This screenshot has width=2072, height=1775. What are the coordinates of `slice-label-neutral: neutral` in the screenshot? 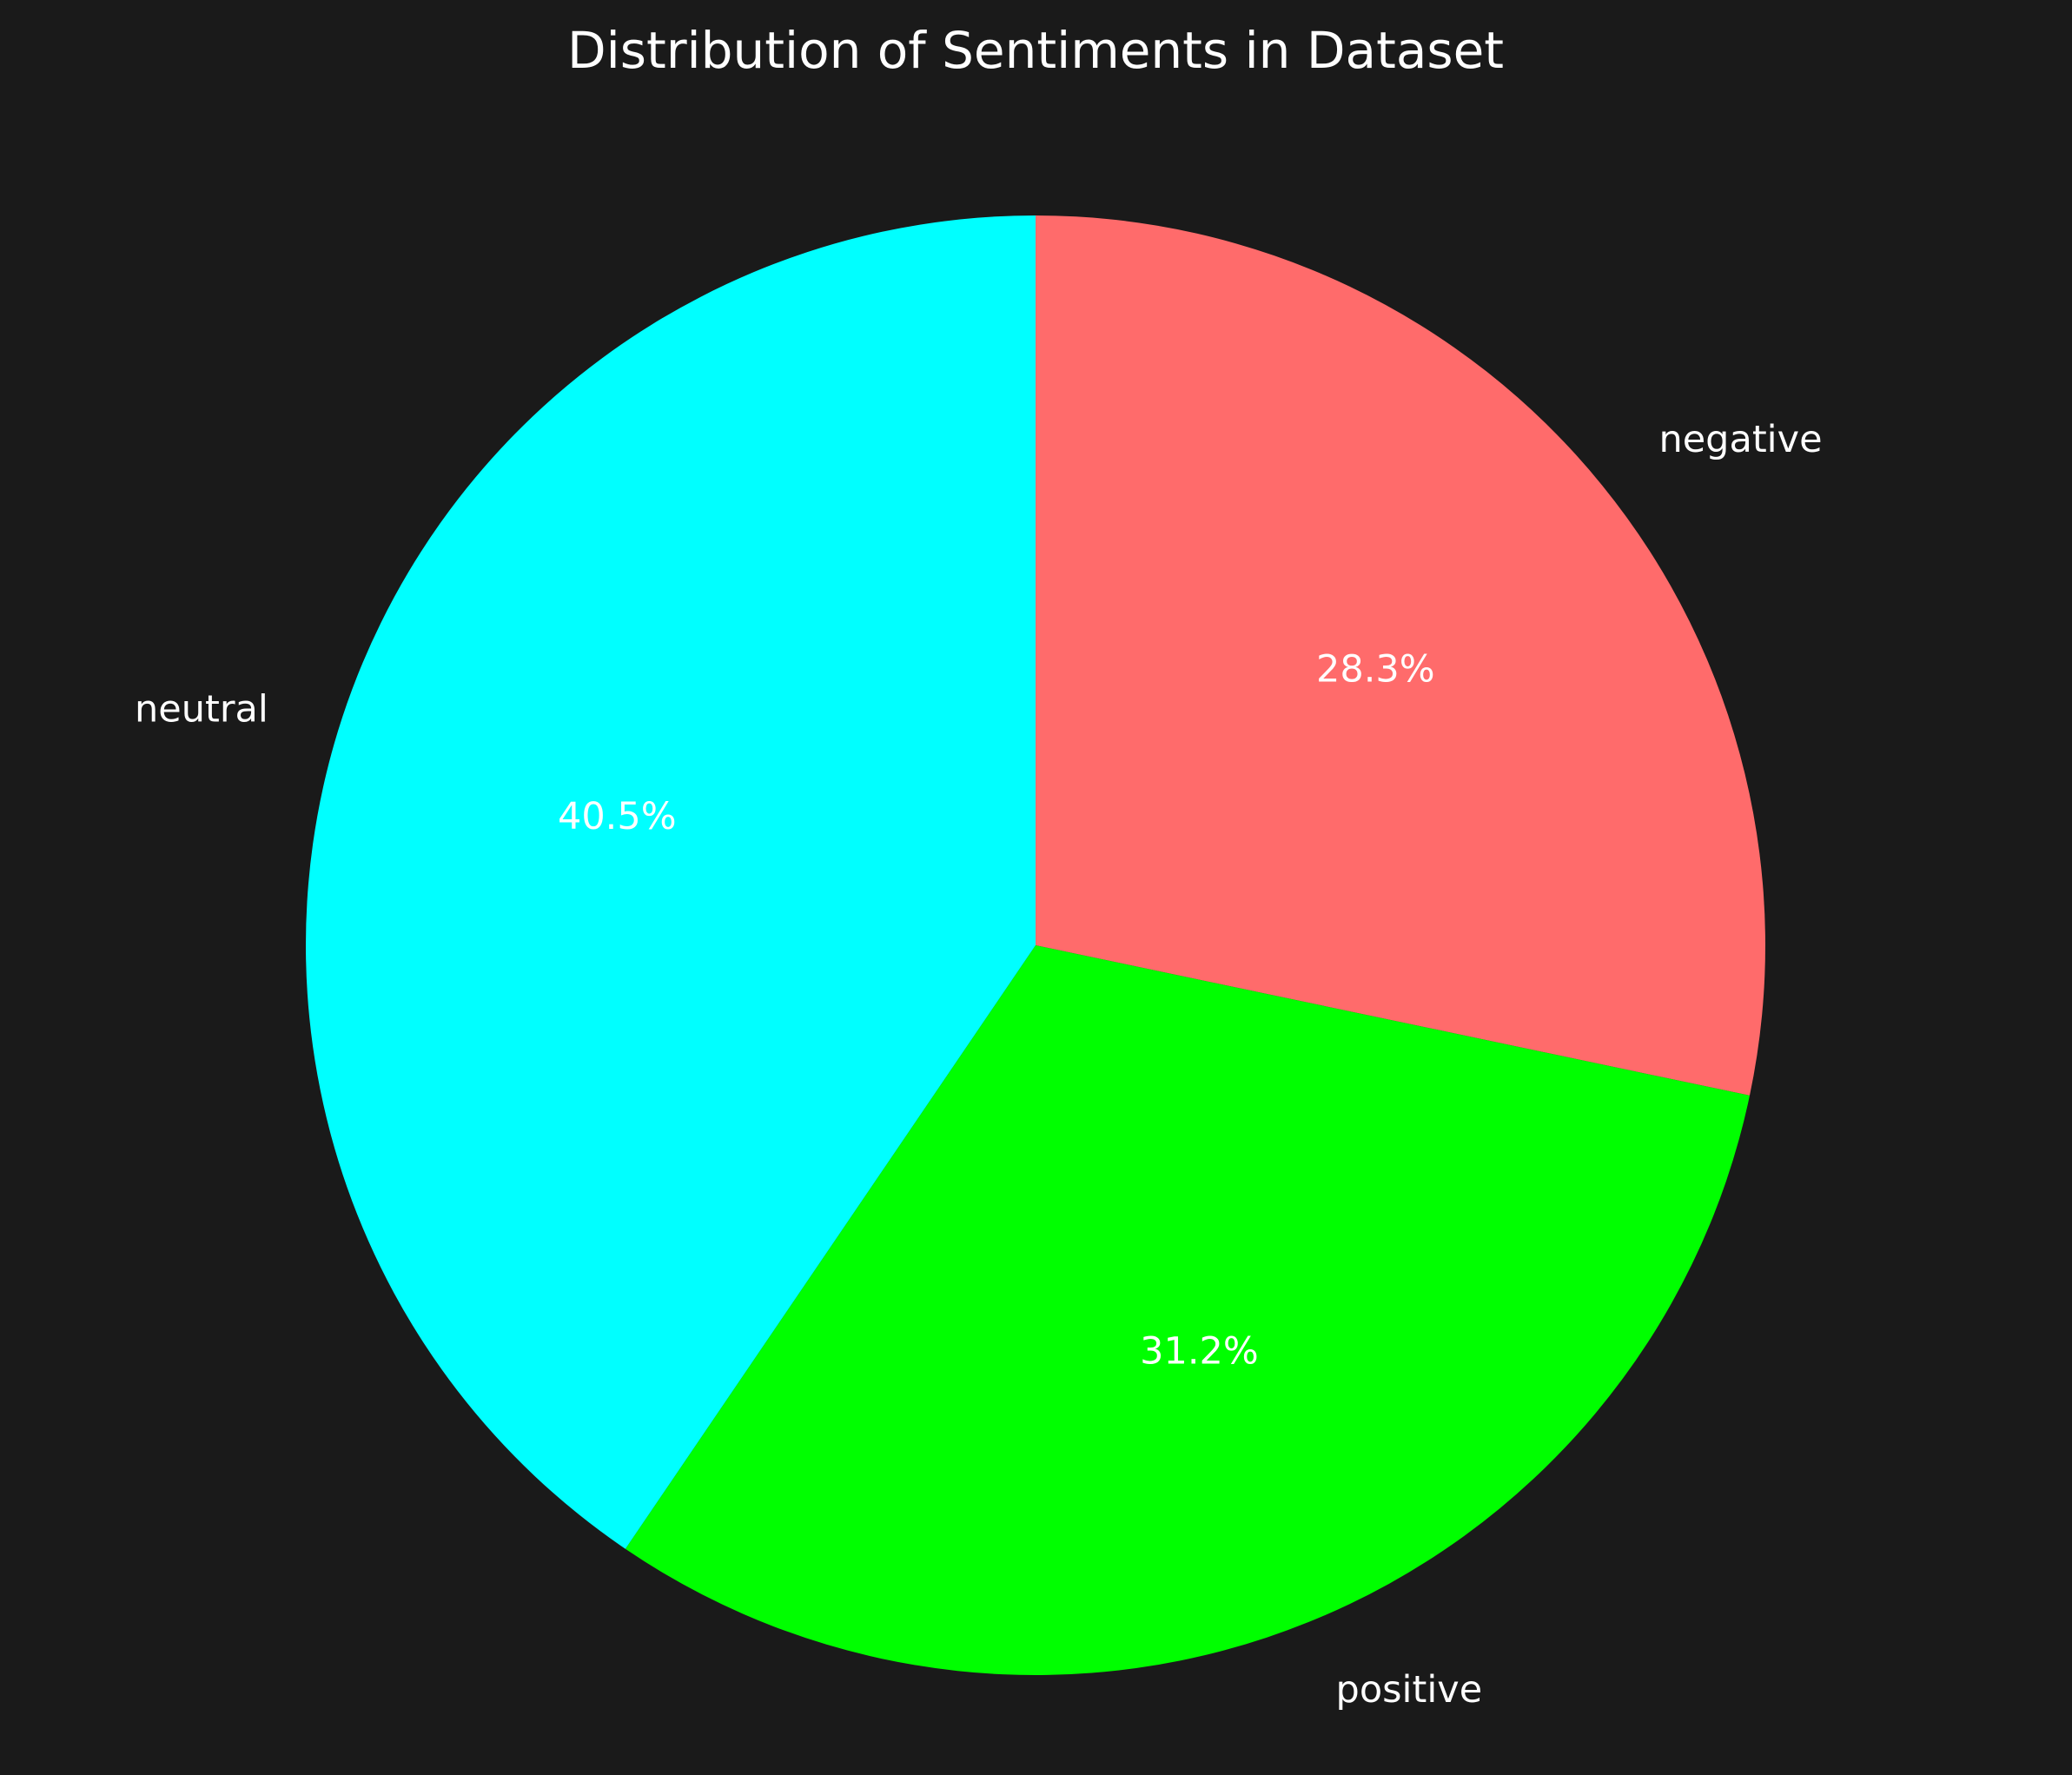 It's located at (201, 709).